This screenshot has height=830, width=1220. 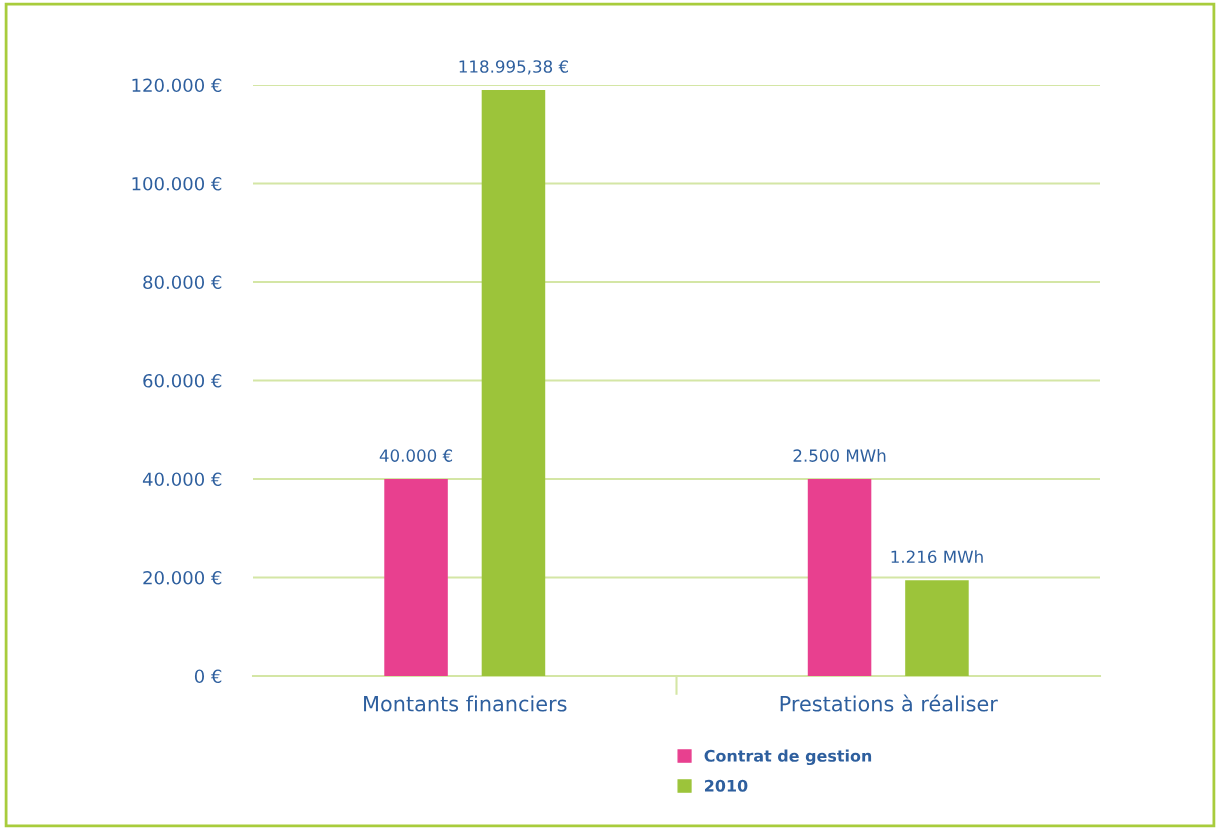 I want to click on legend-label: Contrat de gestion, so click(x=788, y=757).